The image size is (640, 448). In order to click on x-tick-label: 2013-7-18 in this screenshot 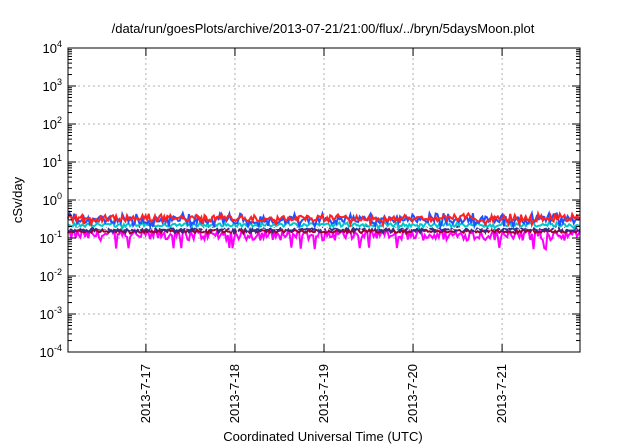, I will do `click(234, 393)`.